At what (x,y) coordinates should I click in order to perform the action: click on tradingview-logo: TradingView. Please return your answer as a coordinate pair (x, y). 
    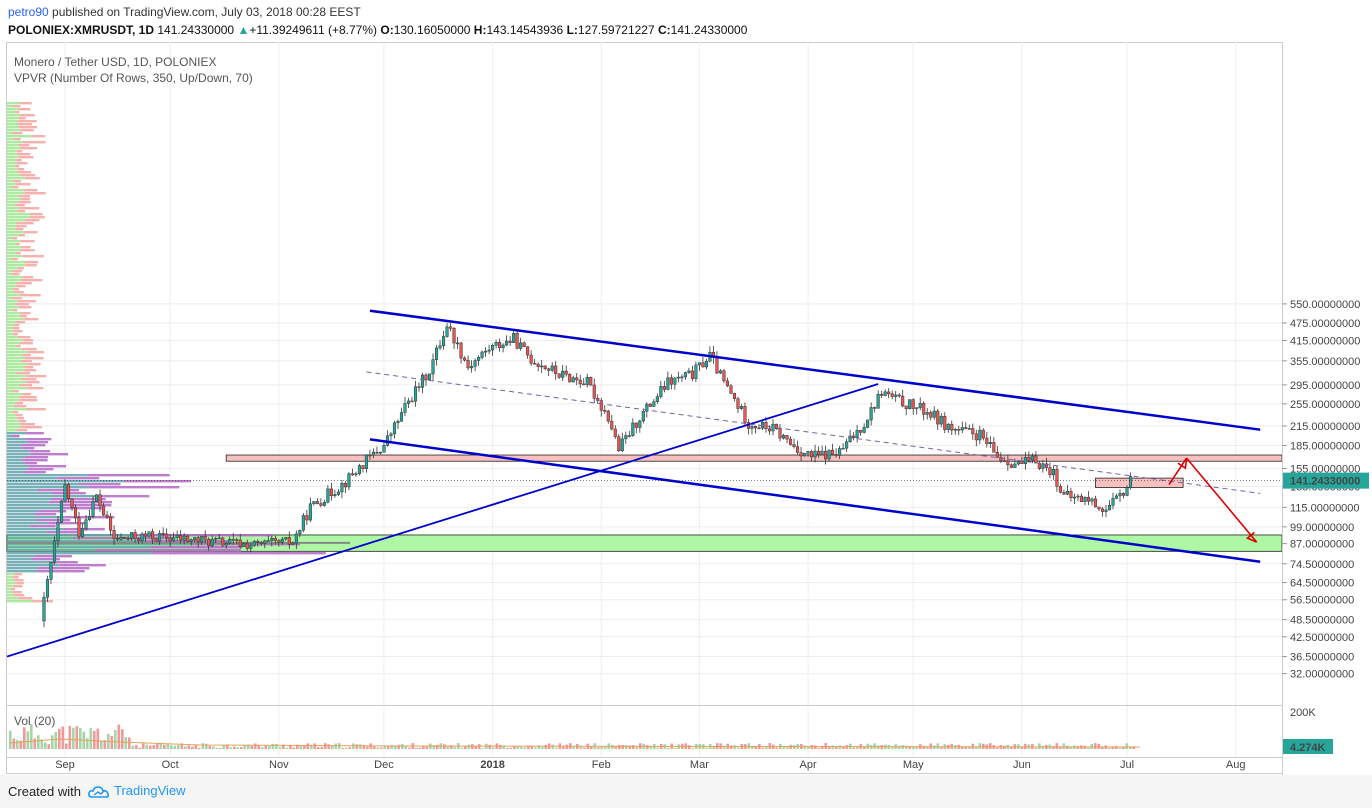
    Looking at the image, I should click on (137, 790).